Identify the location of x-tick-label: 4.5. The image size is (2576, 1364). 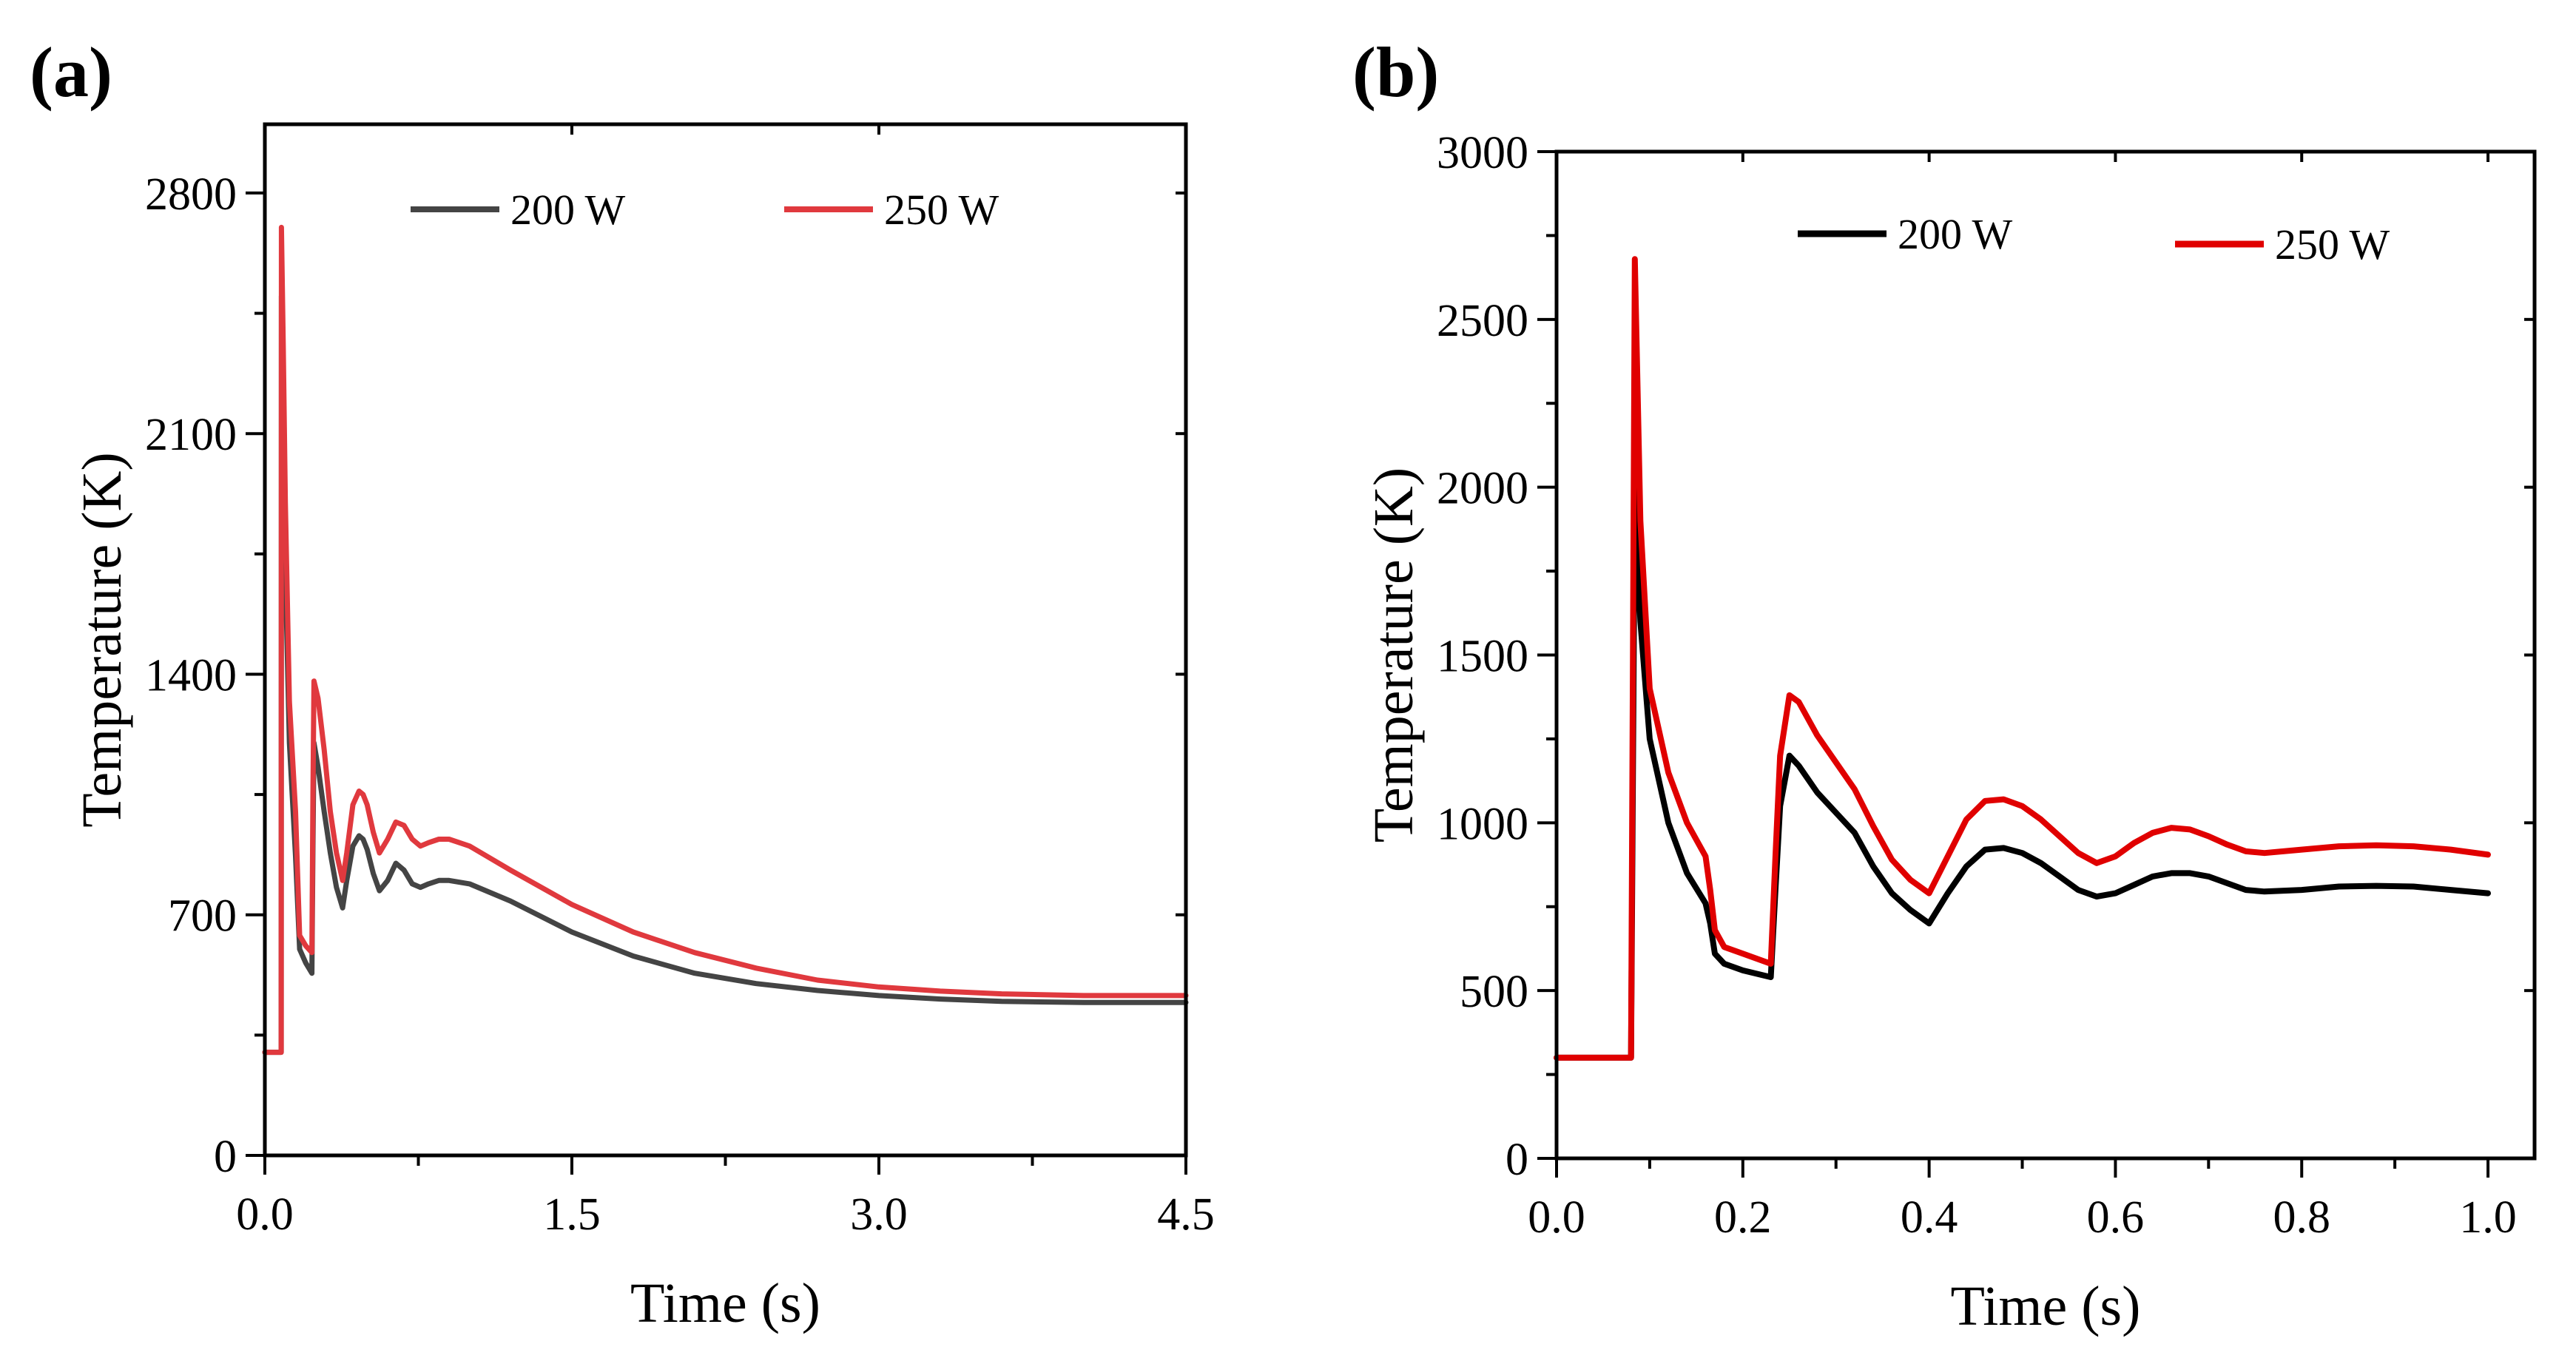
(1186, 1214).